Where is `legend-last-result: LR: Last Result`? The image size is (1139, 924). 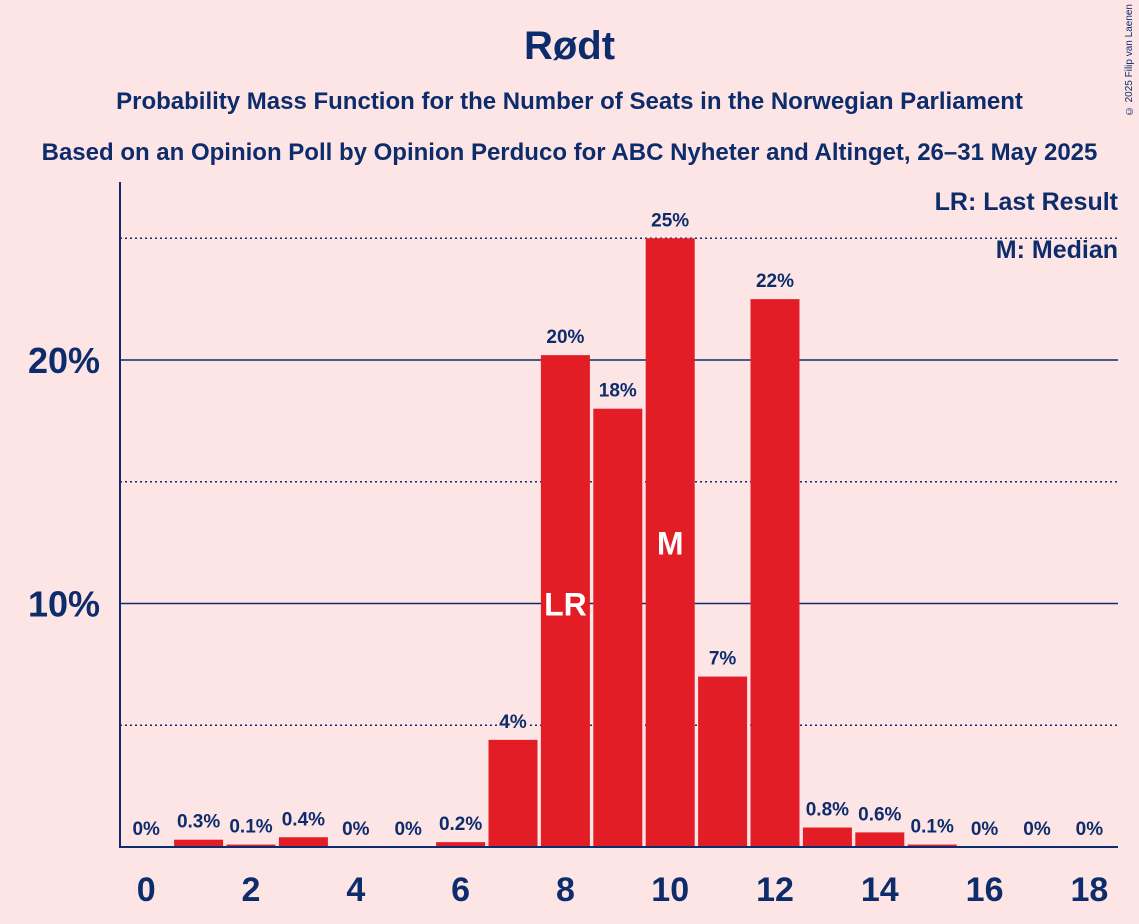
legend-last-result: LR: Last Result is located at coordinates (1027, 202).